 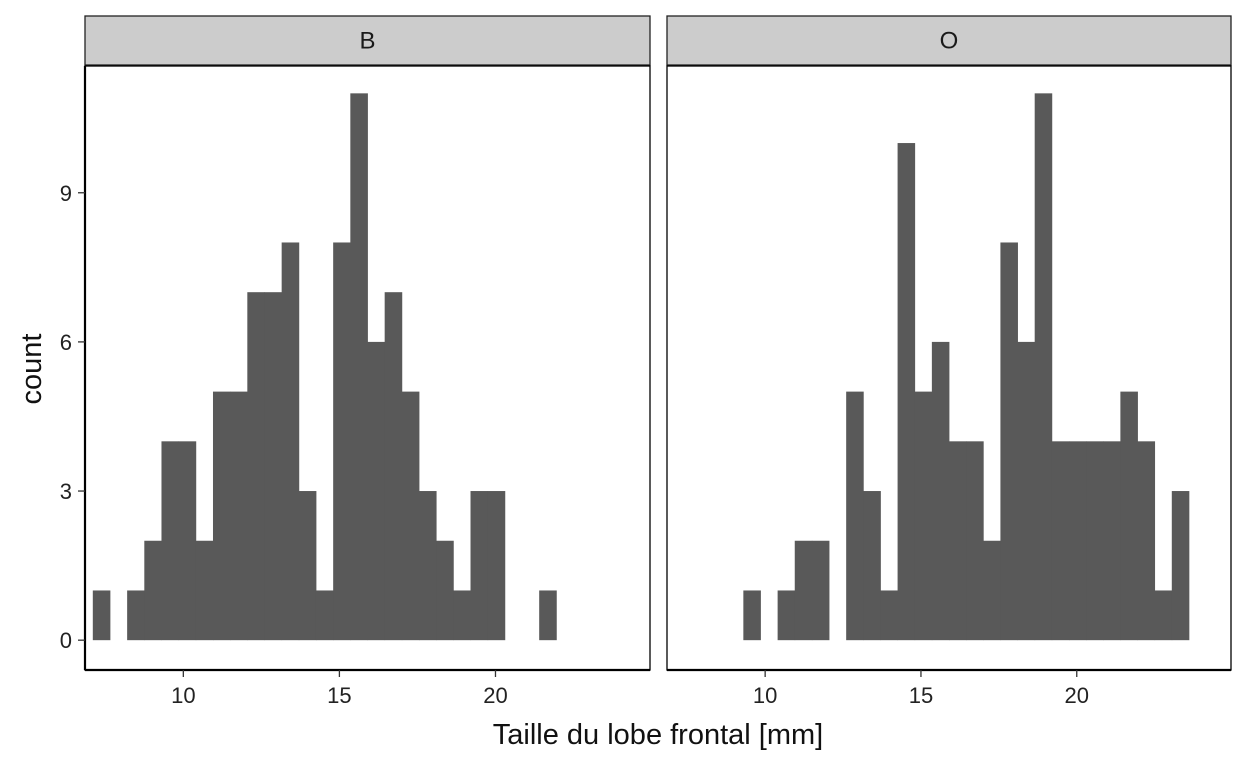 What do you see at coordinates (66, 193) in the screenshot?
I see `y-tick-label: 9` at bounding box center [66, 193].